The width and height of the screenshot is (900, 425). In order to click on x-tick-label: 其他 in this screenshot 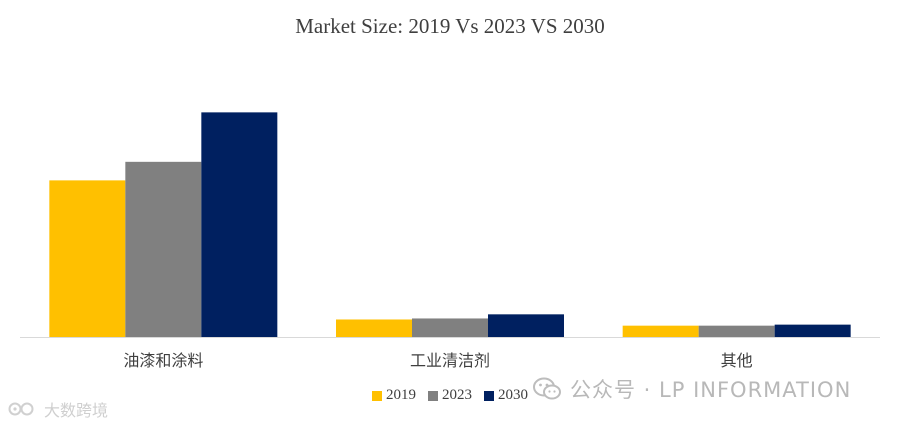, I will do `click(737, 360)`.